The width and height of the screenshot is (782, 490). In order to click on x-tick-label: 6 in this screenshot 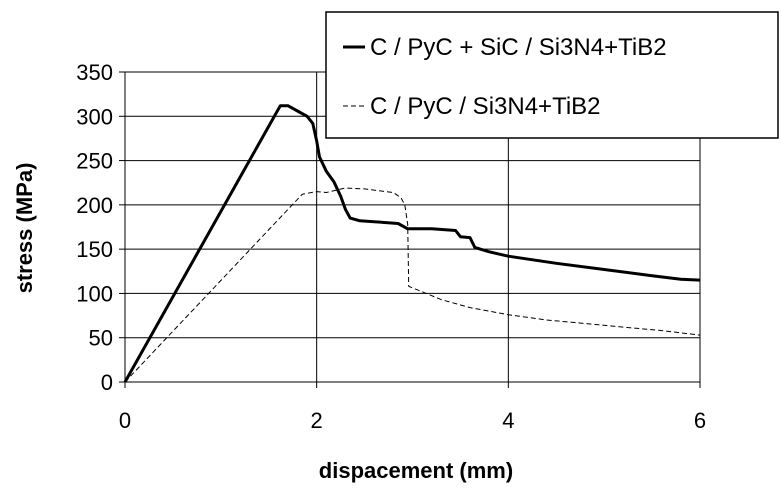, I will do `click(700, 420)`.